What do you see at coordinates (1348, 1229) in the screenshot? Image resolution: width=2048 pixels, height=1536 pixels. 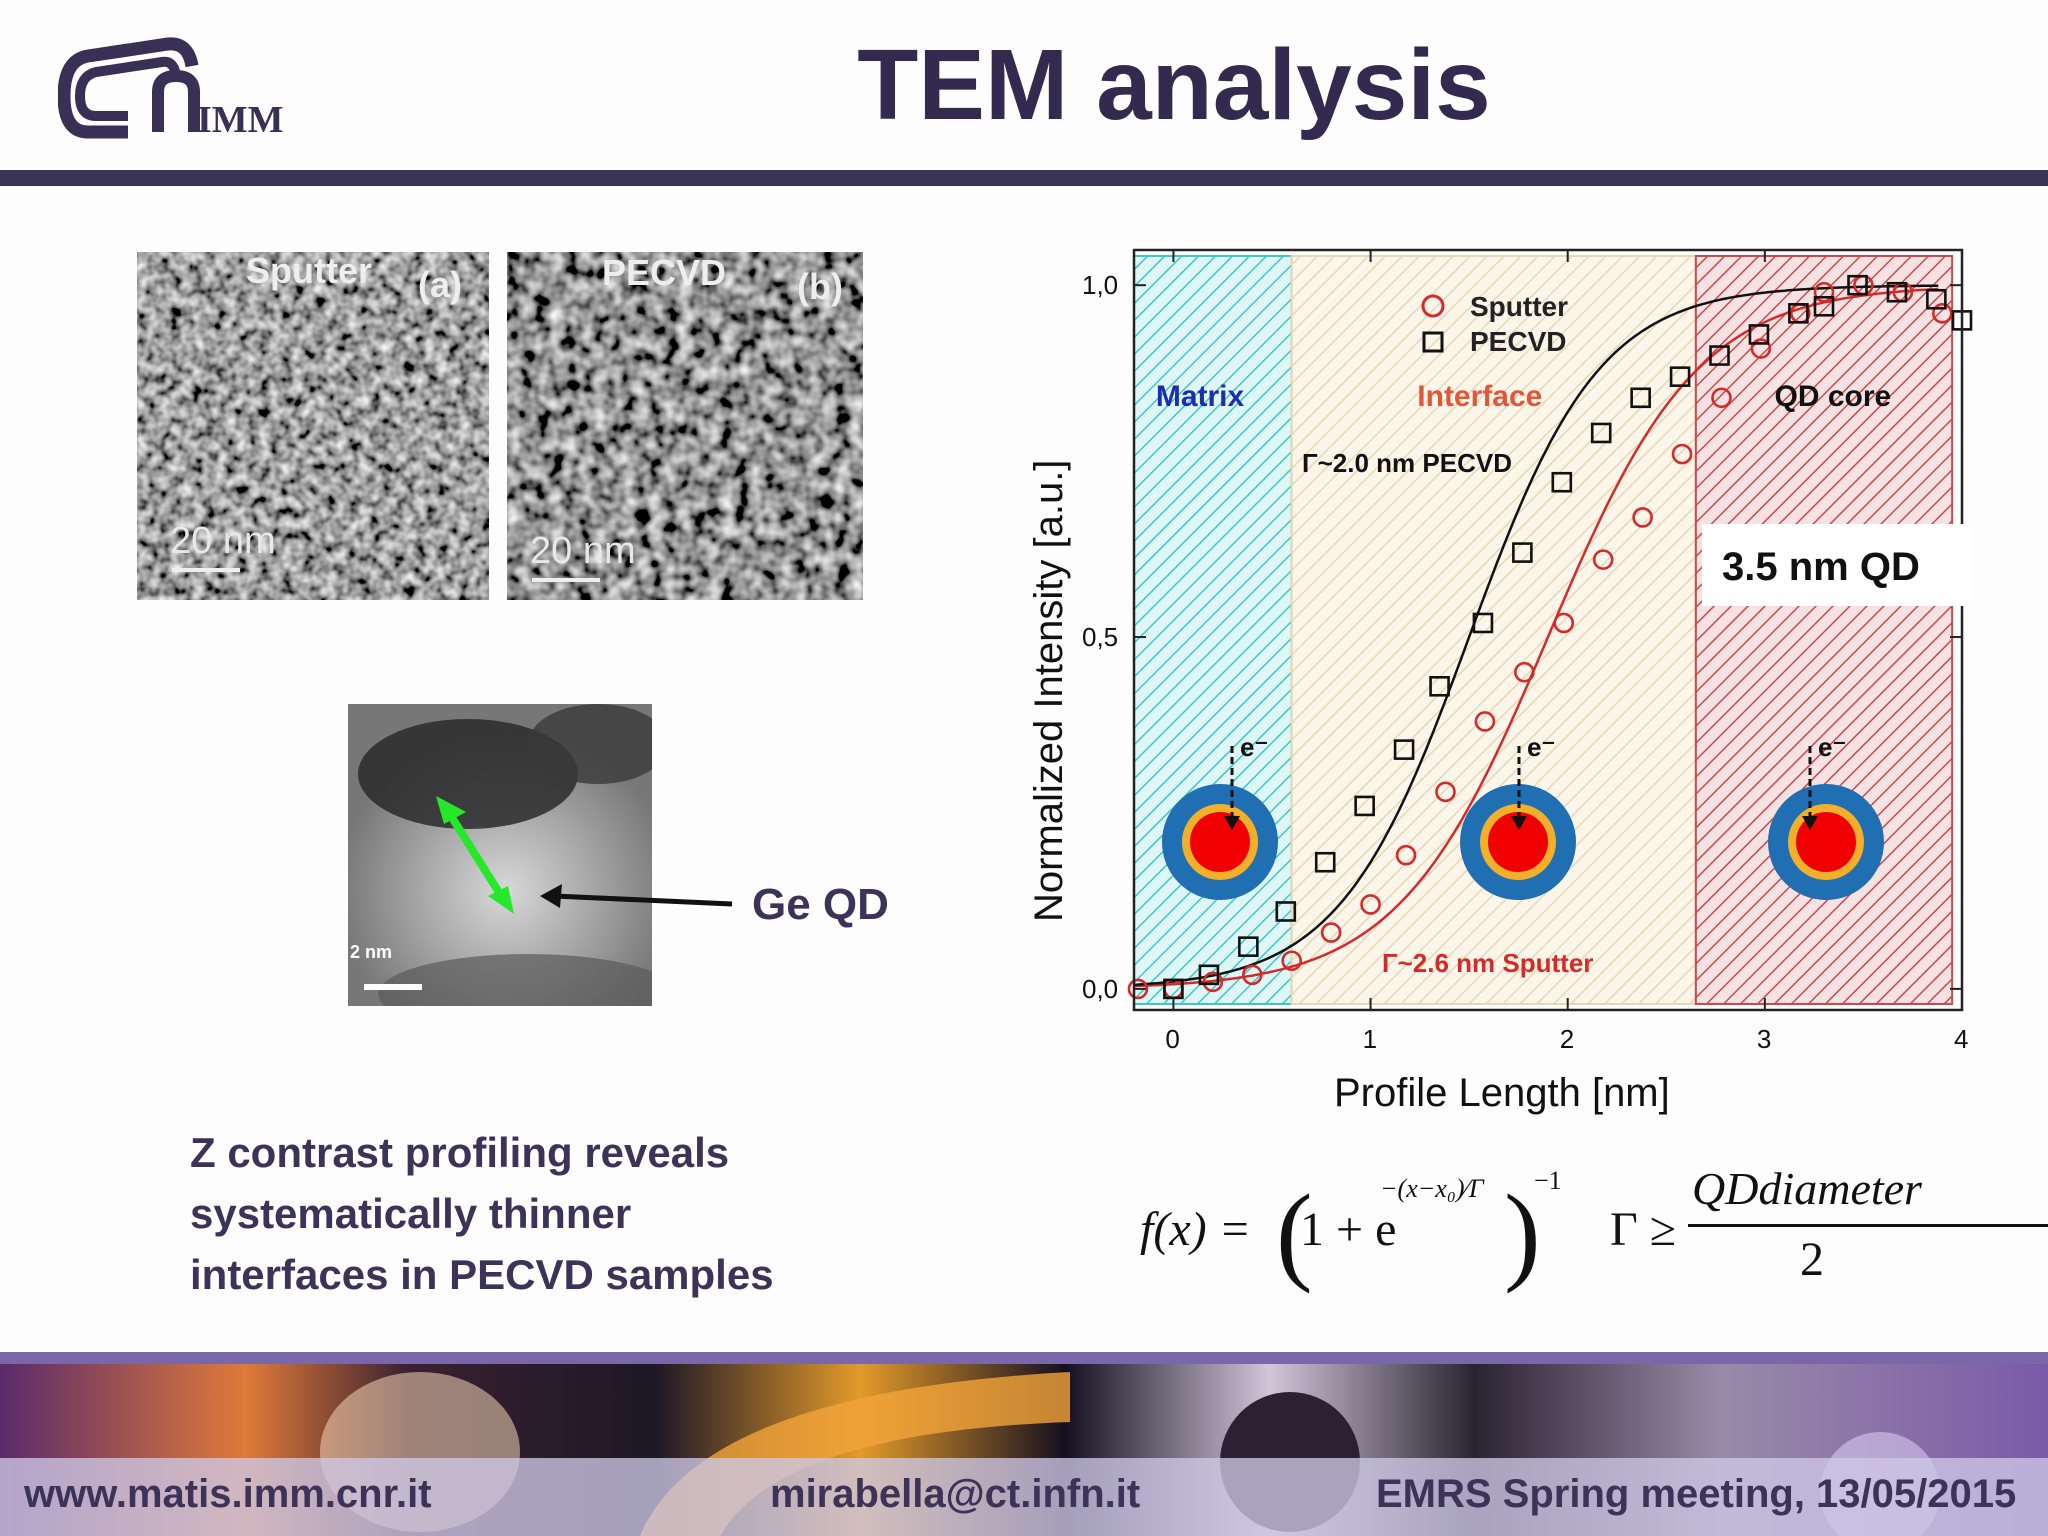 I see `formula-one-plus-e: 1 + e` at bounding box center [1348, 1229].